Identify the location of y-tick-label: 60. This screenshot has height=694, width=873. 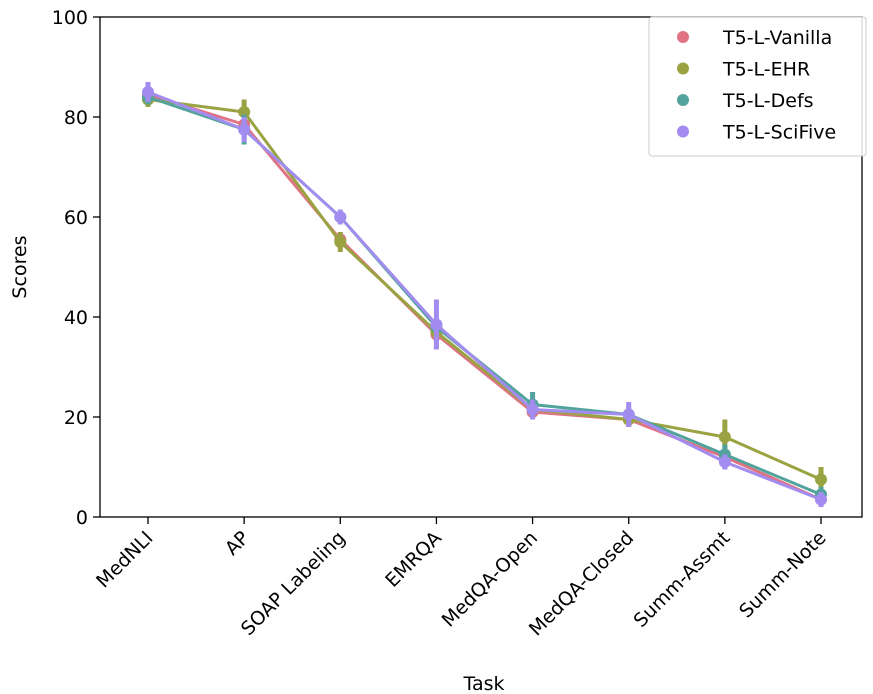
(76, 218).